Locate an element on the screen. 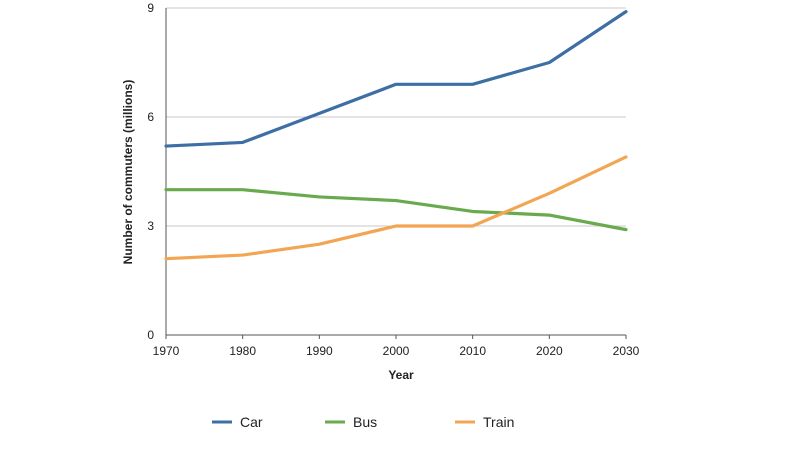 The height and width of the screenshot is (451, 800). legend-item-car: Car is located at coordinates (237, 422).